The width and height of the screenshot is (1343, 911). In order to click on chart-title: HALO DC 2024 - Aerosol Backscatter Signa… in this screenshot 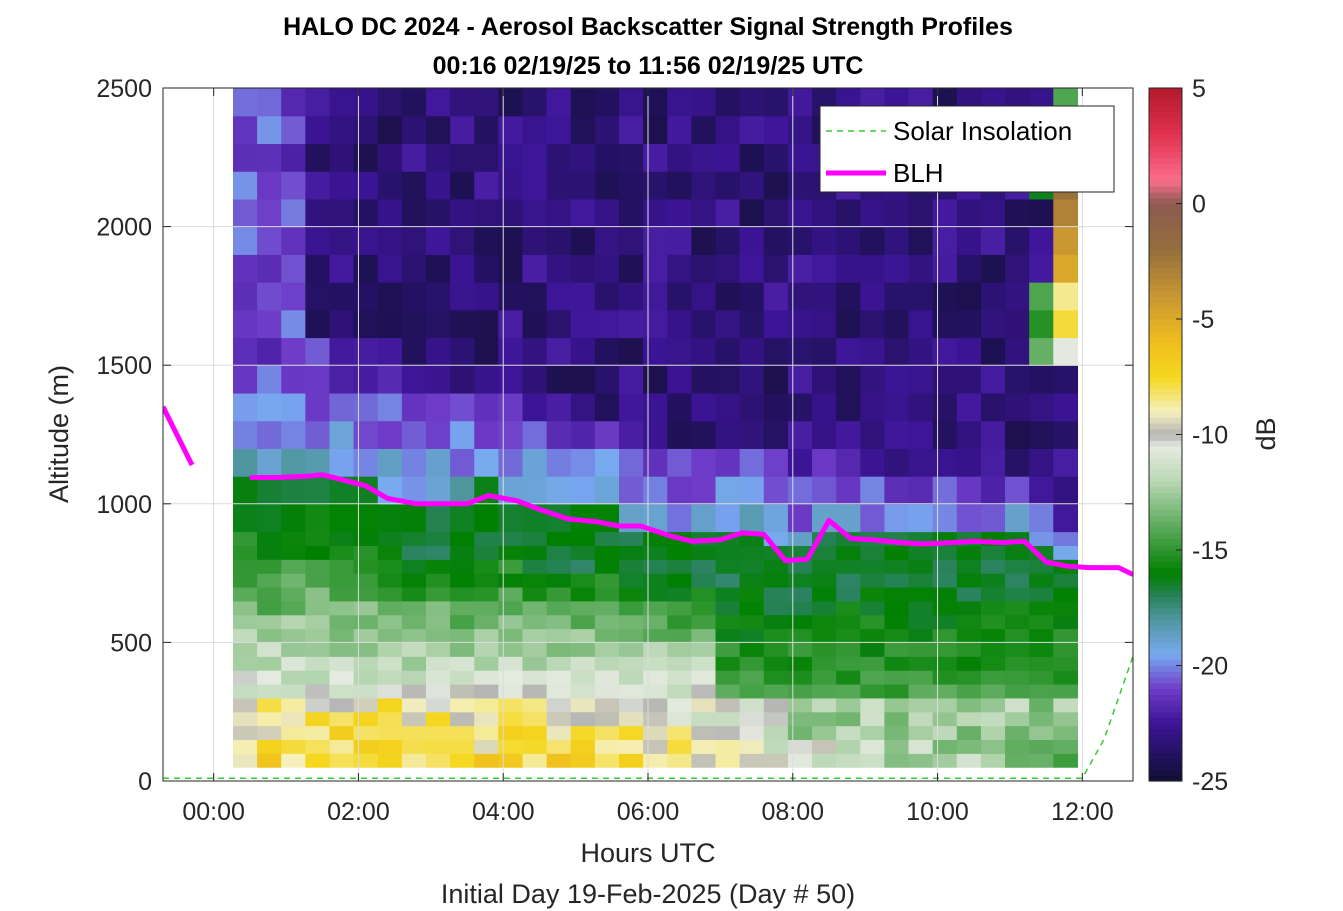, I will do `click(648, 27)`.